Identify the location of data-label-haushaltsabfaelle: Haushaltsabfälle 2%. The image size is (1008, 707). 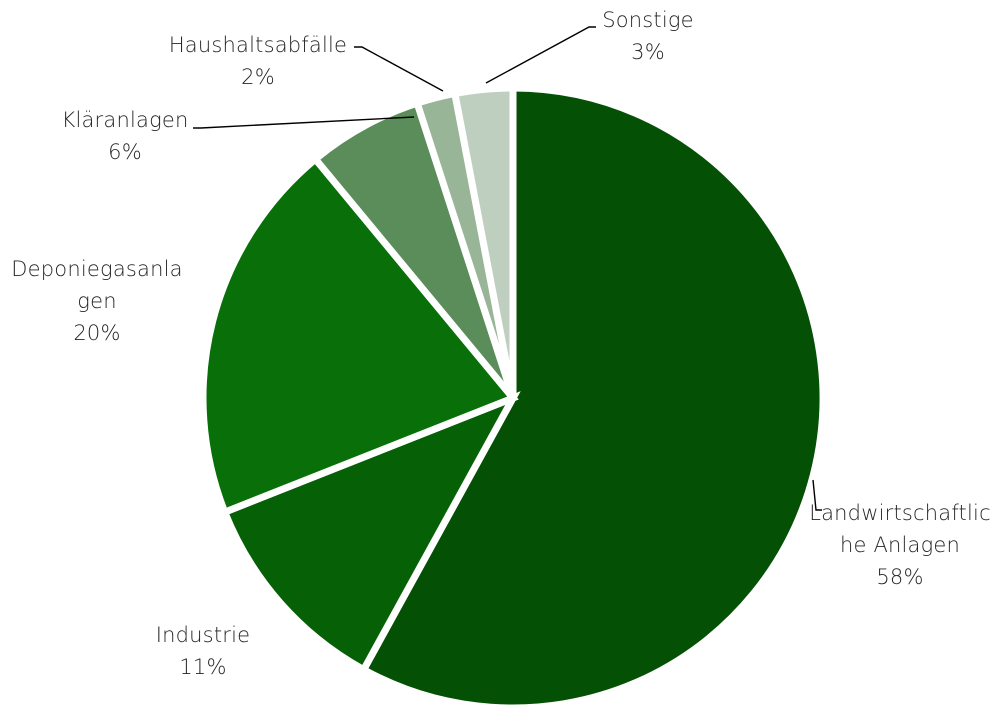
(258, 61).